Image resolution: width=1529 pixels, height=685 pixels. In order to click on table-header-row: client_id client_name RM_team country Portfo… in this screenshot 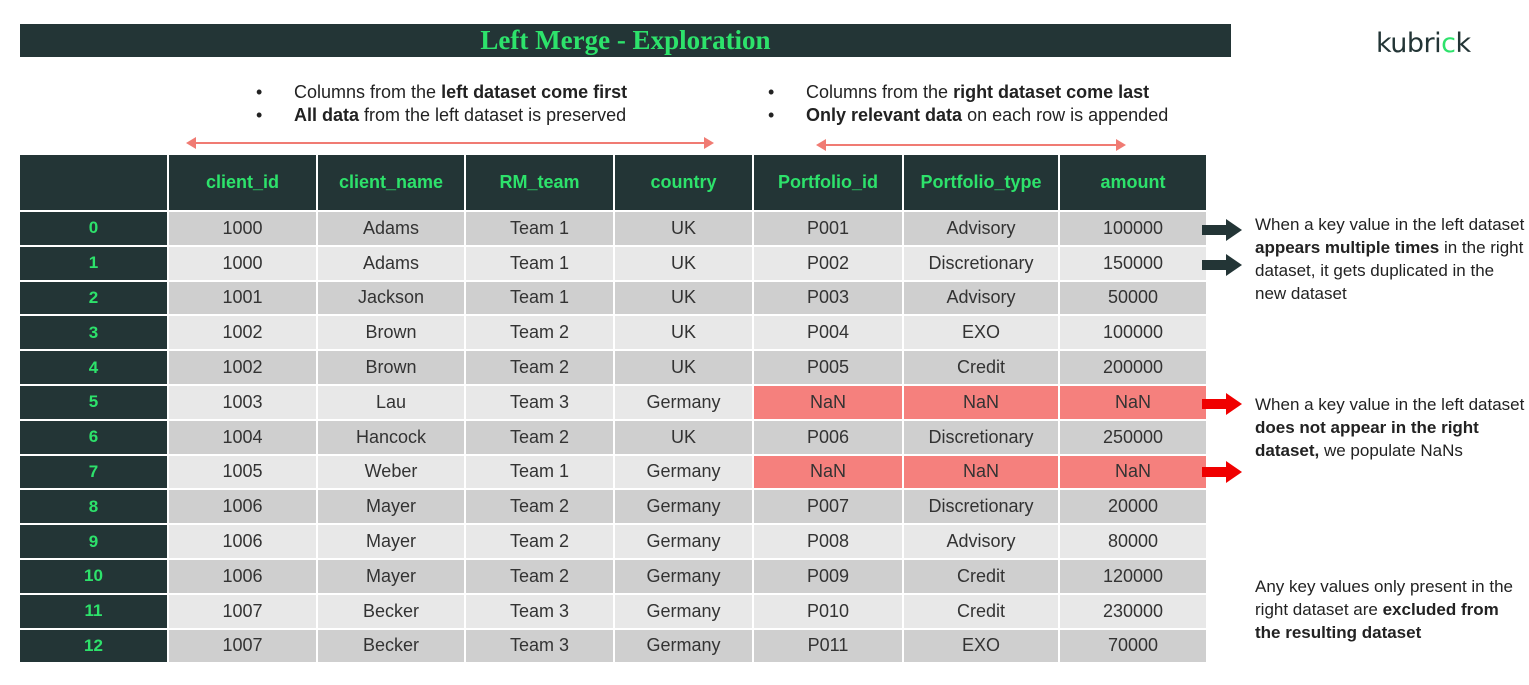, I will do `click(613, 182)`.